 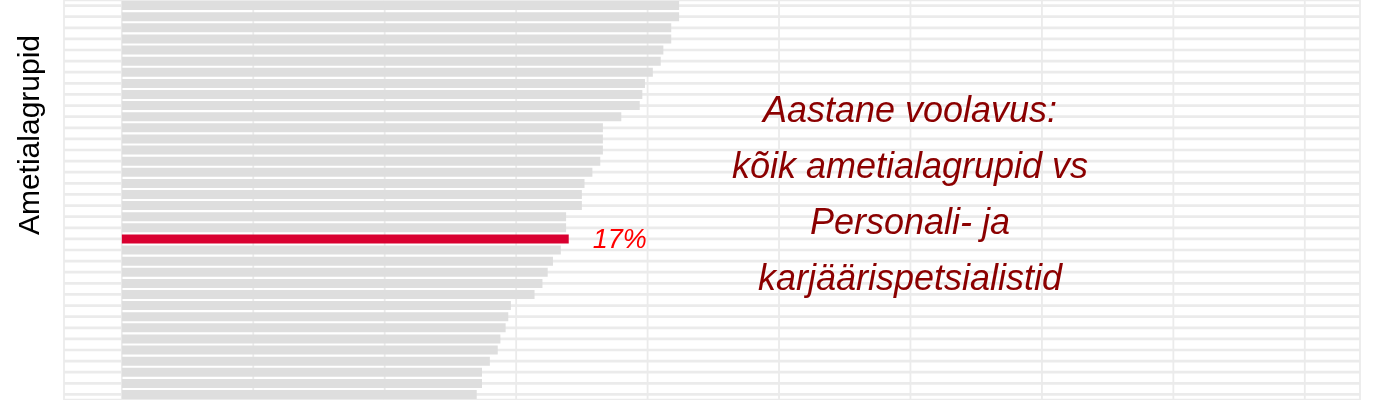 What do you see at coordinates (28, 135) in the screenshot?
I see `y-axis-title: Ametialagrupid` at bounding box center [28, 135].